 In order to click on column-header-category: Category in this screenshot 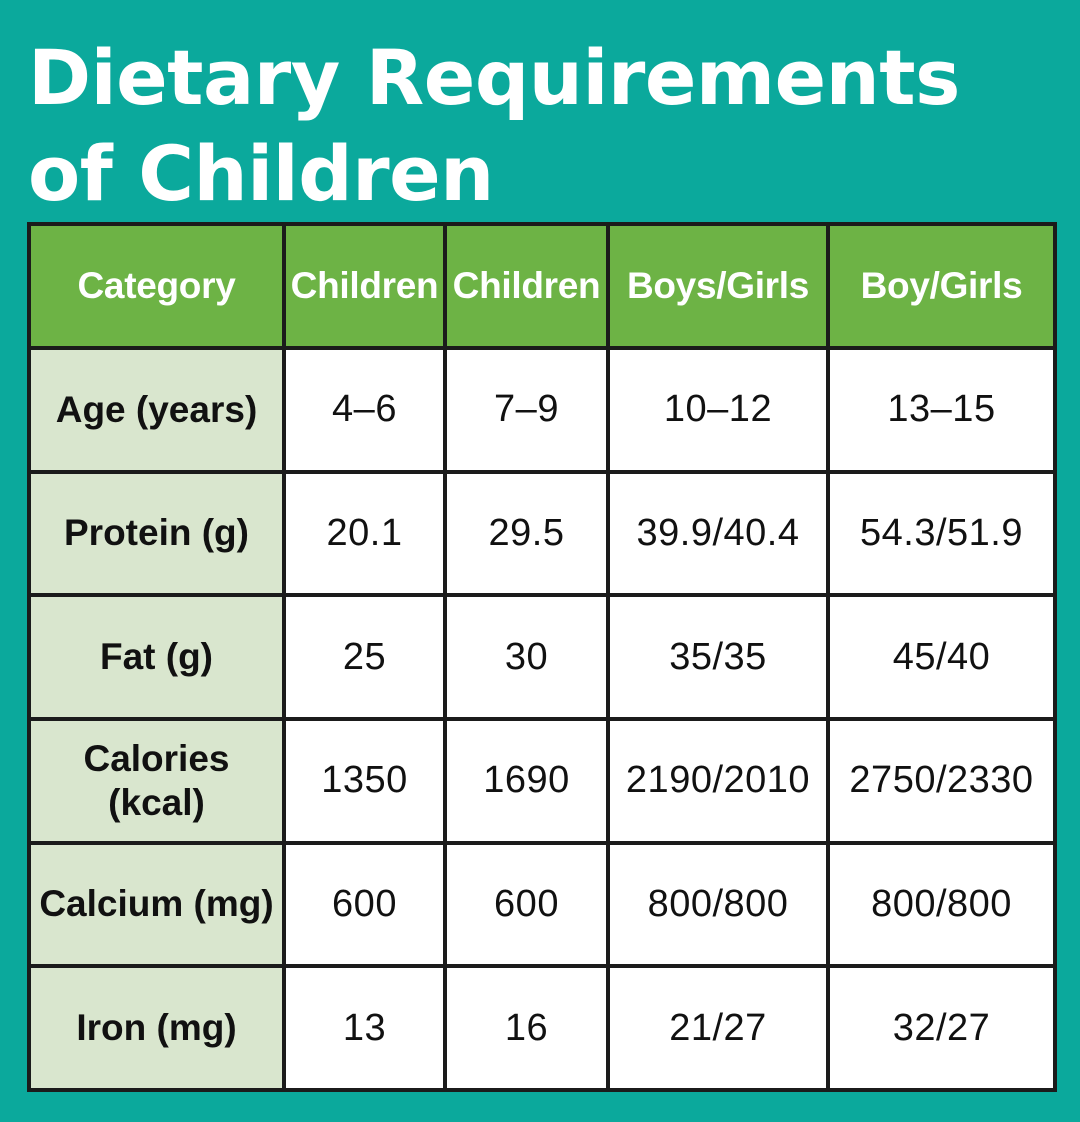, I will do `click(156, 286)`.